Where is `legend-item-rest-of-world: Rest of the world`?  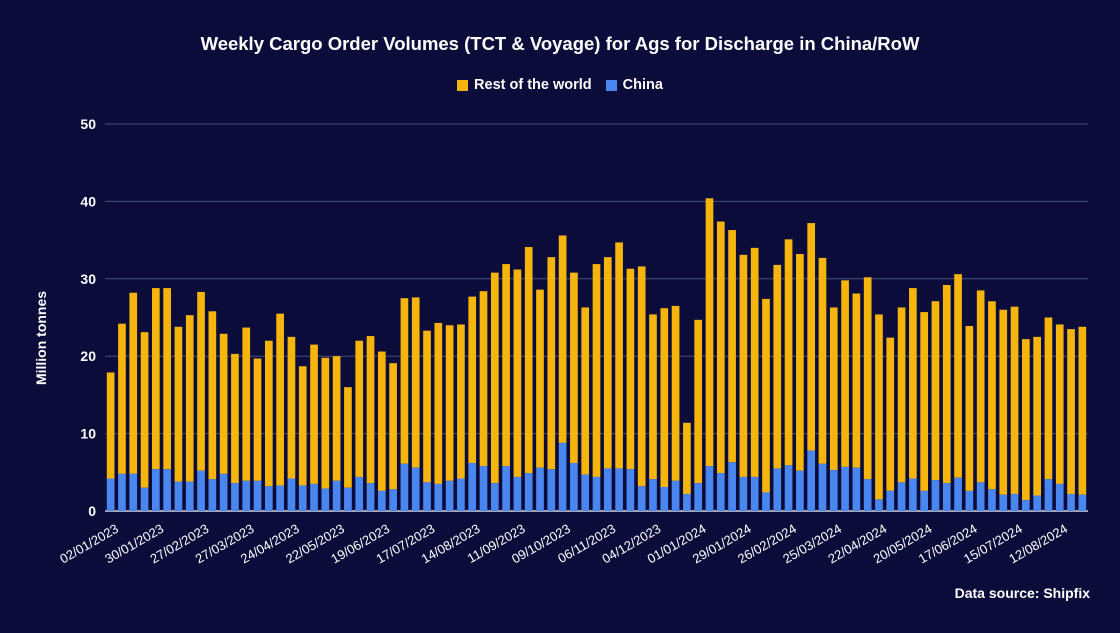
legend-item-rest-of-world: Rest of the world is located at coordinates (524, 85).